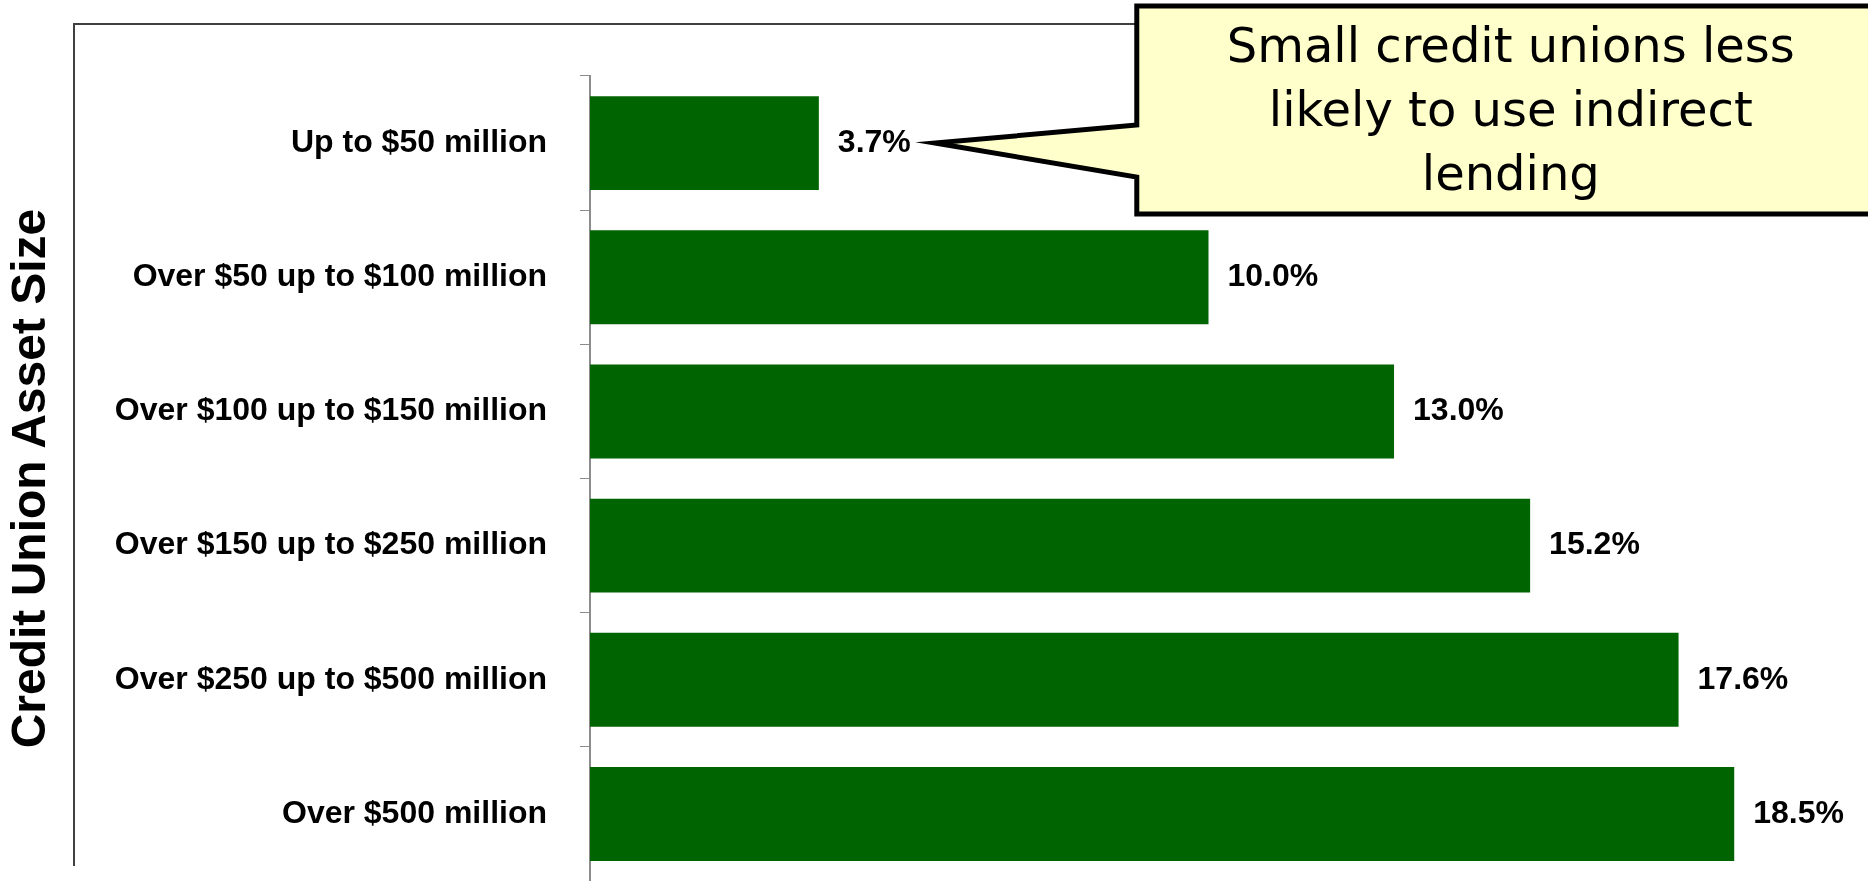 The width and height of the screenshot is (1868, 881). Describe the element at coordinates (1458, 409) in the screenshot. I see `data-label: 13.0%` at that location.